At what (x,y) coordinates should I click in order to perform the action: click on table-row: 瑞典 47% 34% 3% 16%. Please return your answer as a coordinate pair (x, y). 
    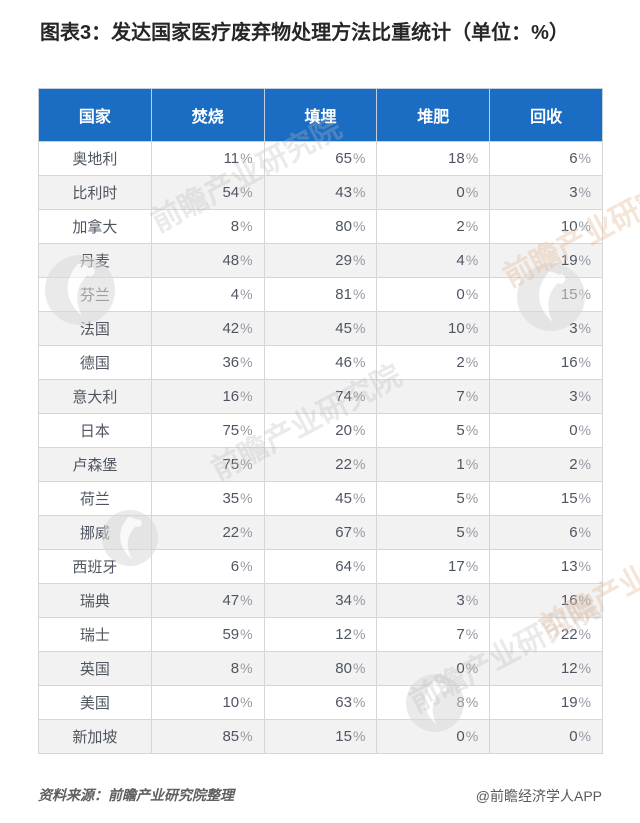
    Looking at the image, I should click on (320, 600).